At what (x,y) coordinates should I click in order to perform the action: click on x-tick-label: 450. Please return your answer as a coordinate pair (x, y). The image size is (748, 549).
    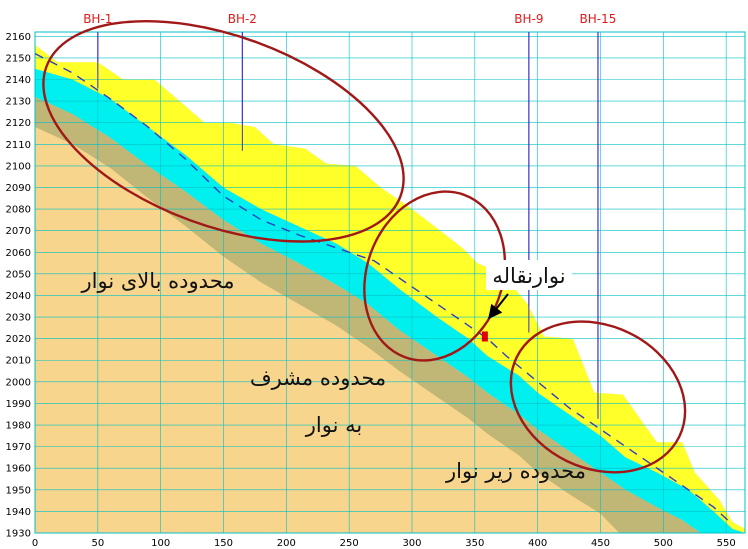
    Looking at the image, I should click on (600, 543).